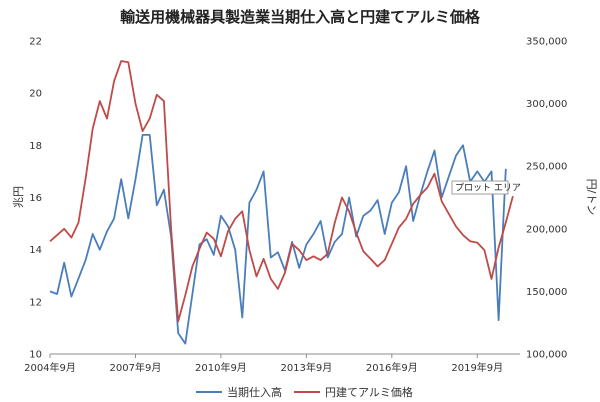  Describe the element at coordinates (35, 355) in the screenshot. I see `y-tick-label: 10` at that location.